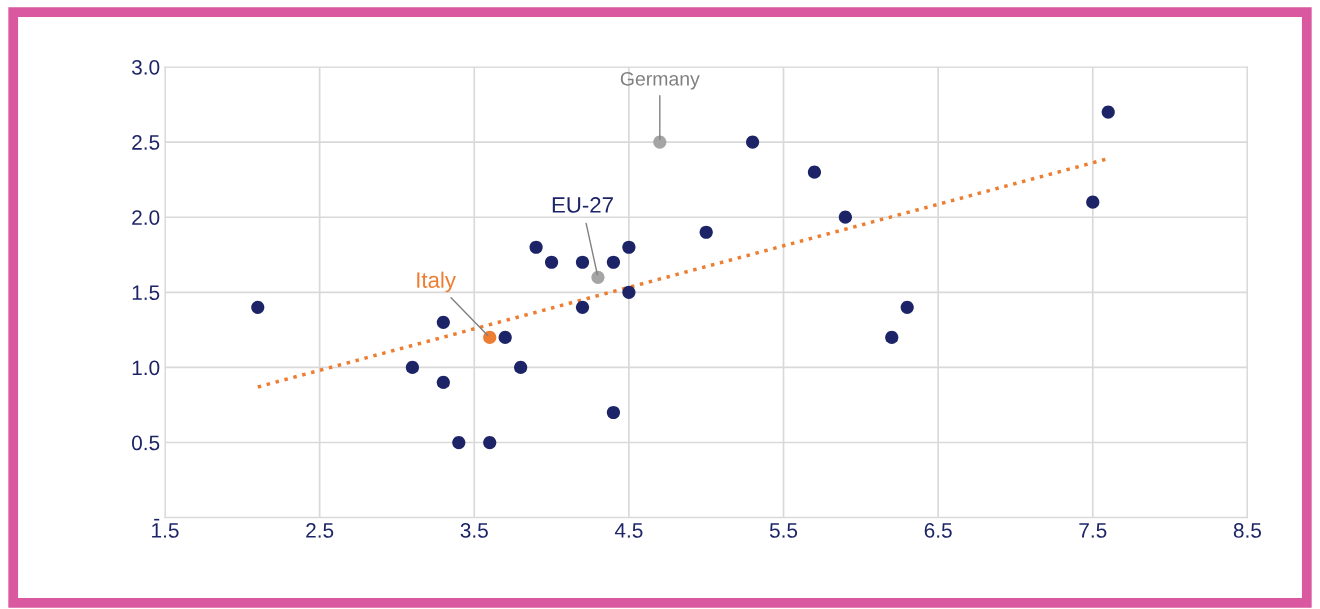  Describe the element at coordinates (474, 530) in the screenshot. I see `x-tick-label: 3.5` at that location.